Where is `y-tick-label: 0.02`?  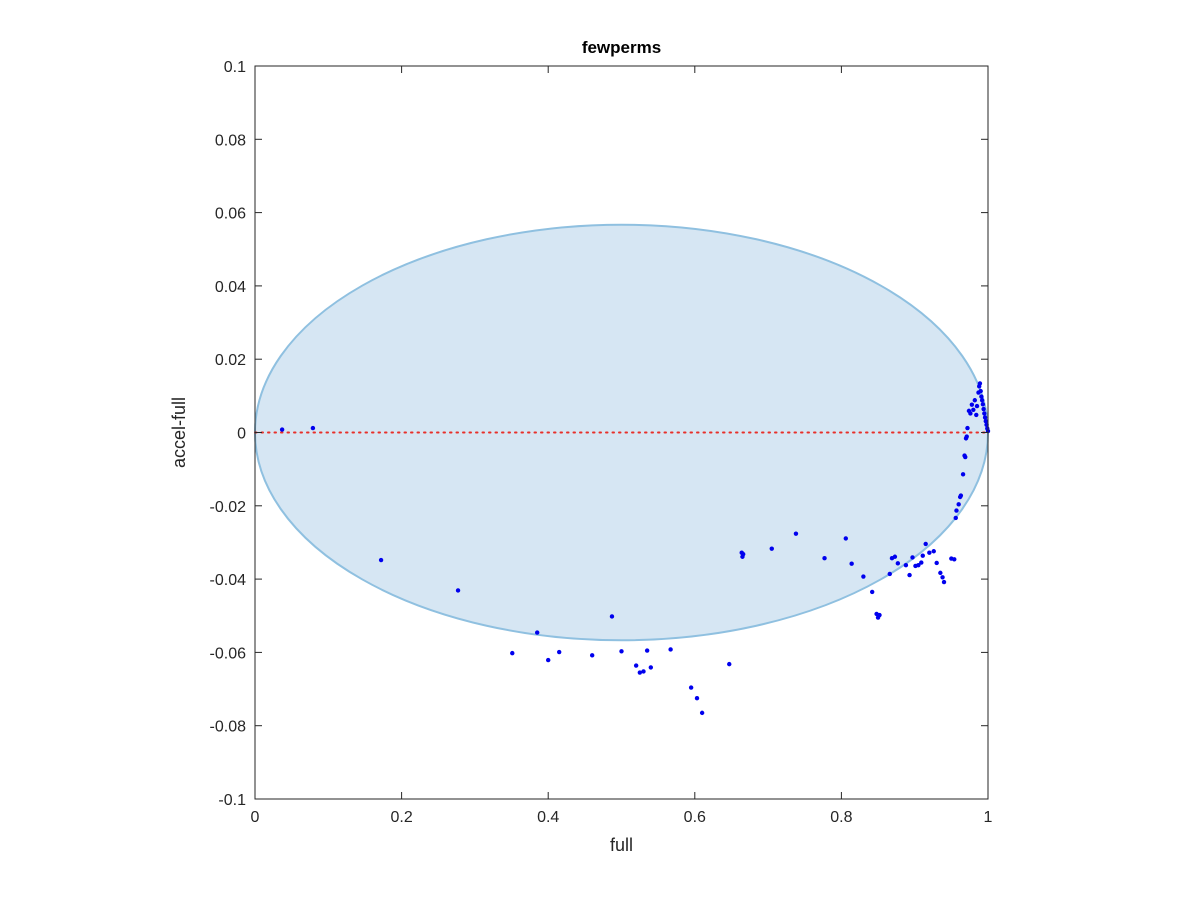
y-tick-label: 0.02 is located at coordinates (230, 360).